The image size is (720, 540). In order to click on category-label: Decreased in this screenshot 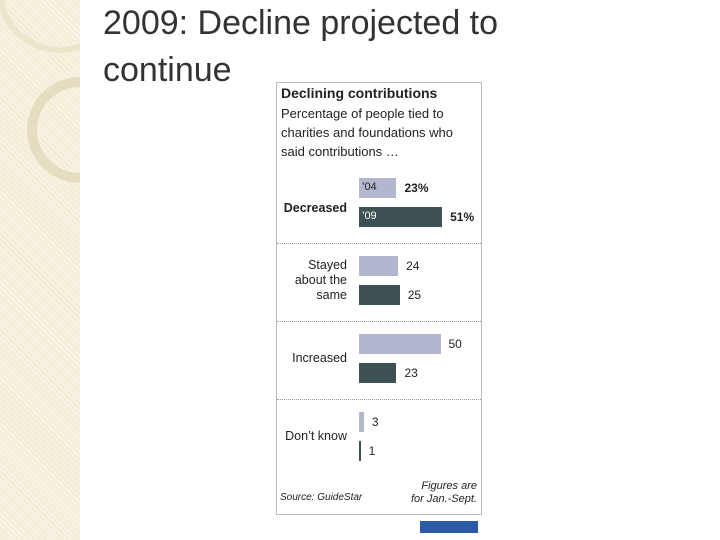, I will do `click(315, 208)`.